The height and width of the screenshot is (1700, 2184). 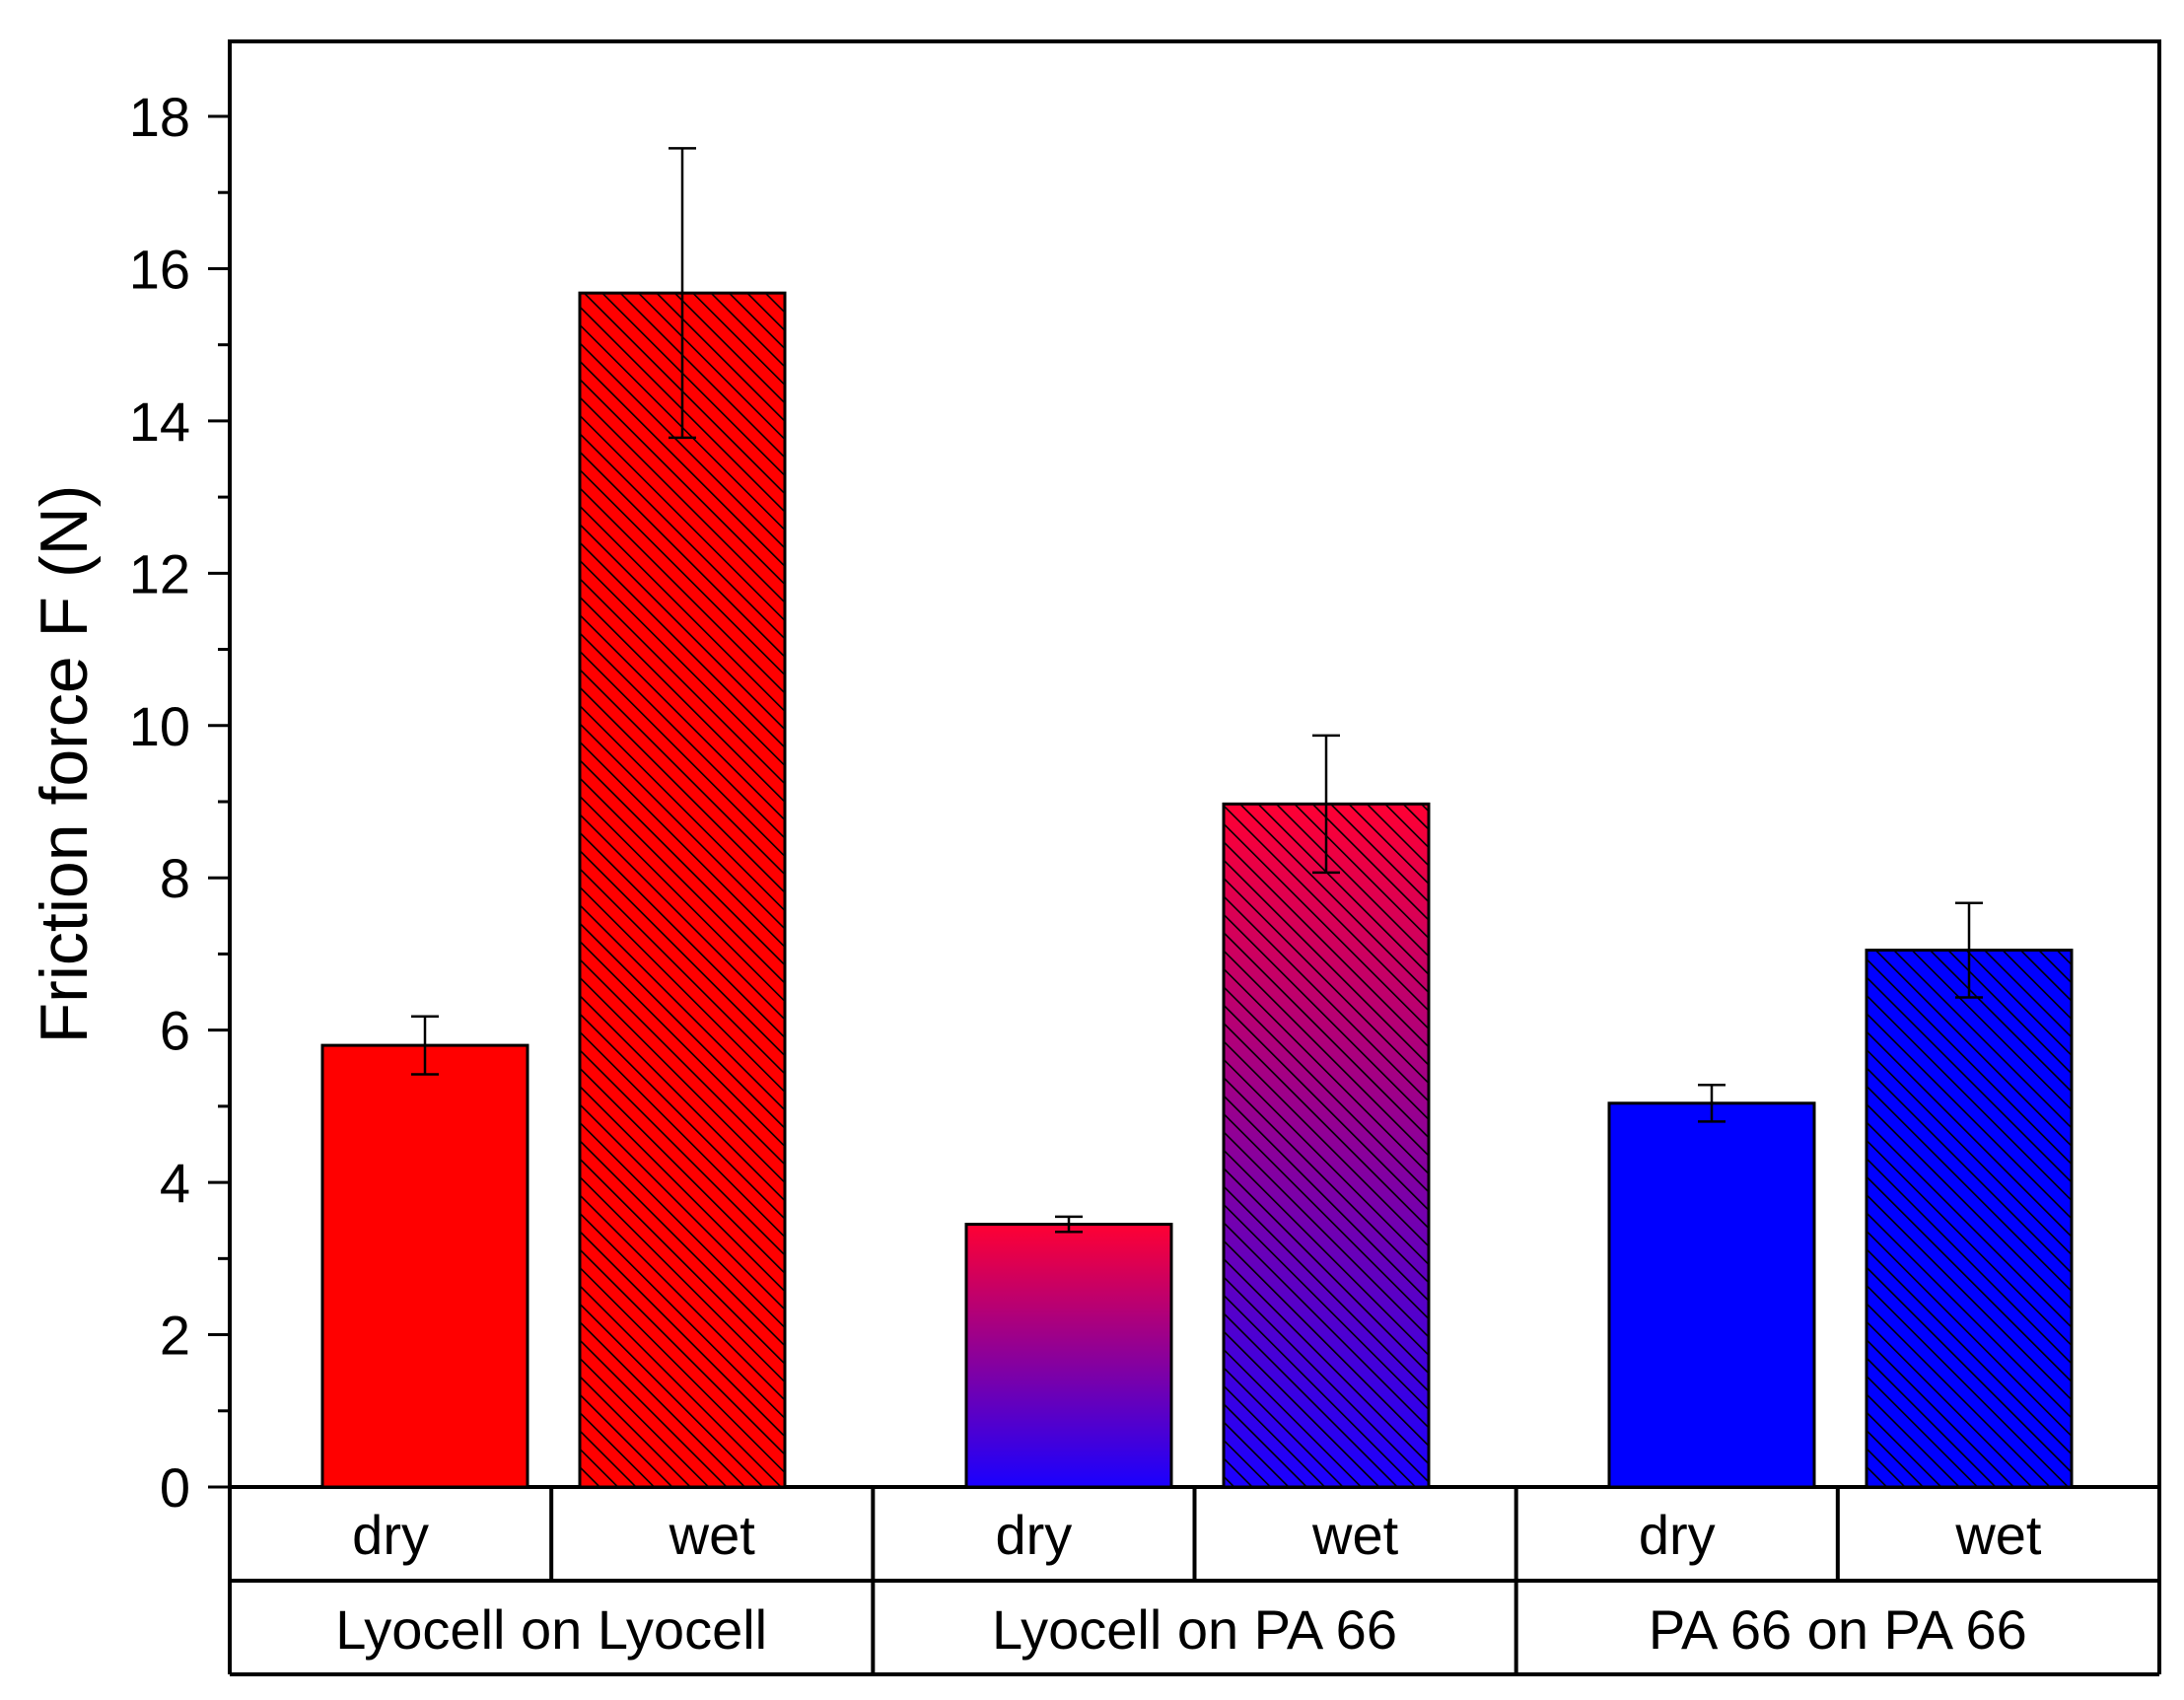 What do you see at coordinates (159, 117) in the screenshot?
I see `y-tick-label: 18` at bounding box center [159, 117].